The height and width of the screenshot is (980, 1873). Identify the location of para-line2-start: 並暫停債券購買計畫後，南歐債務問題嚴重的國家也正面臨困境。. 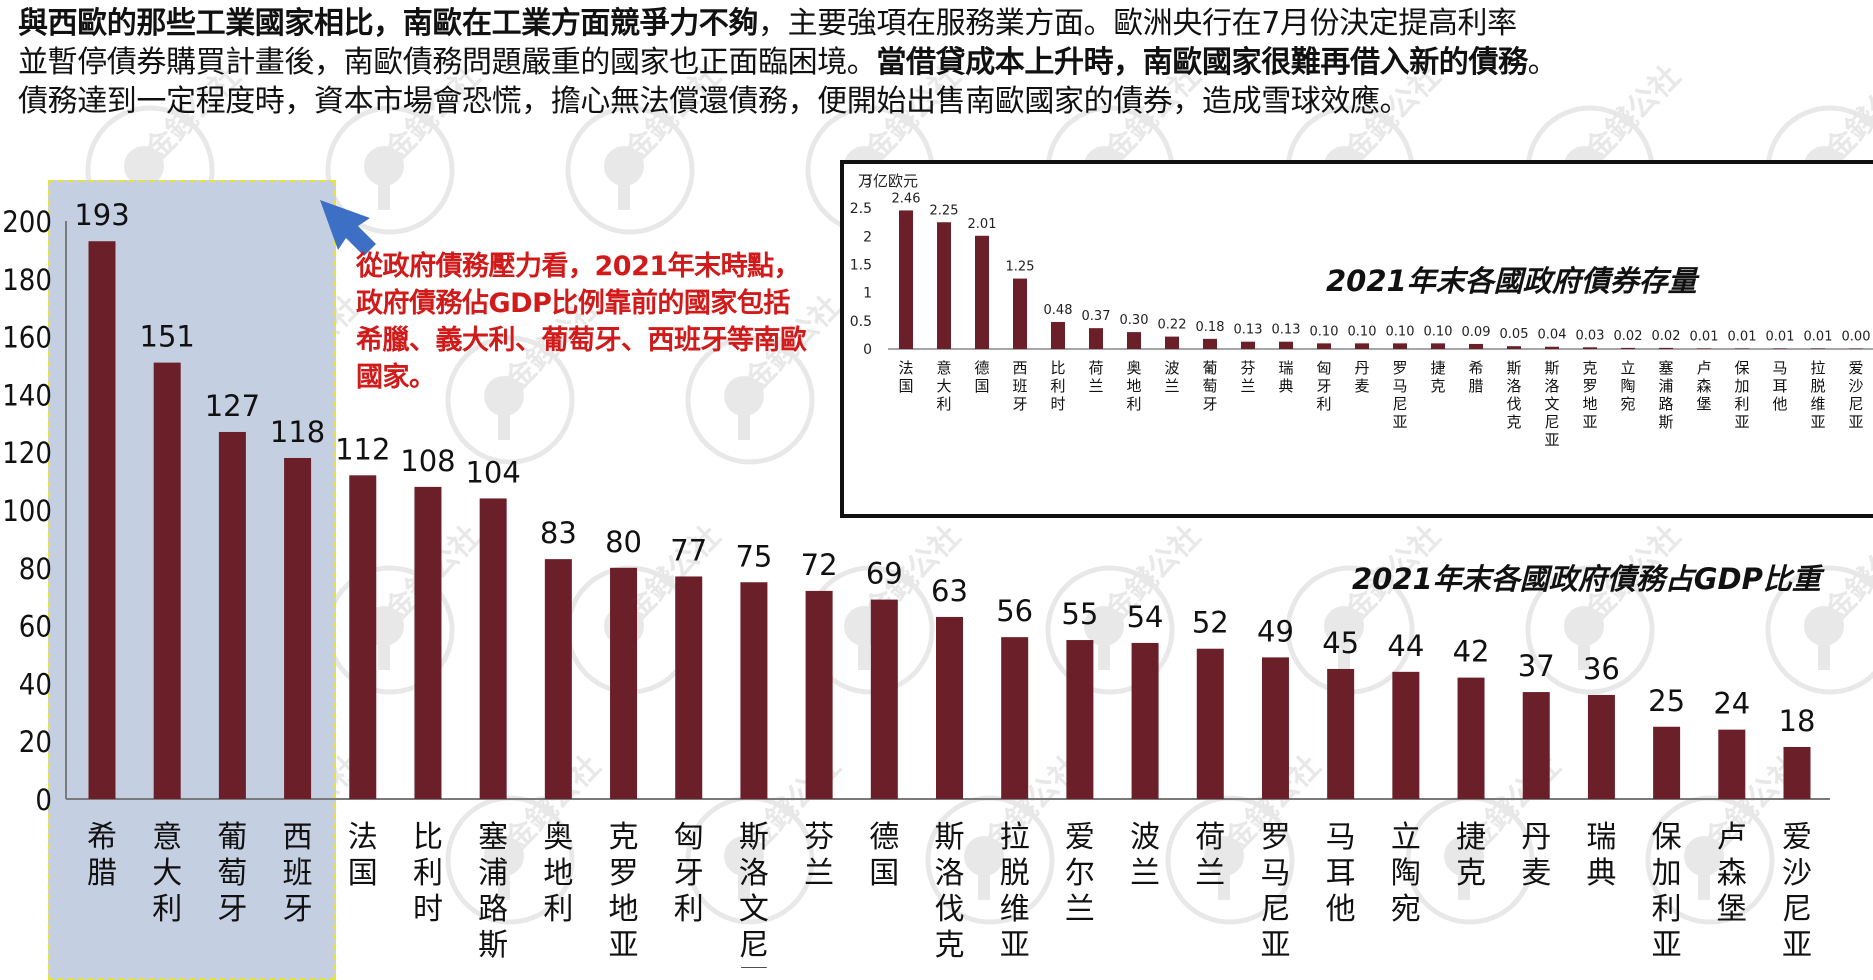
(447, 62).